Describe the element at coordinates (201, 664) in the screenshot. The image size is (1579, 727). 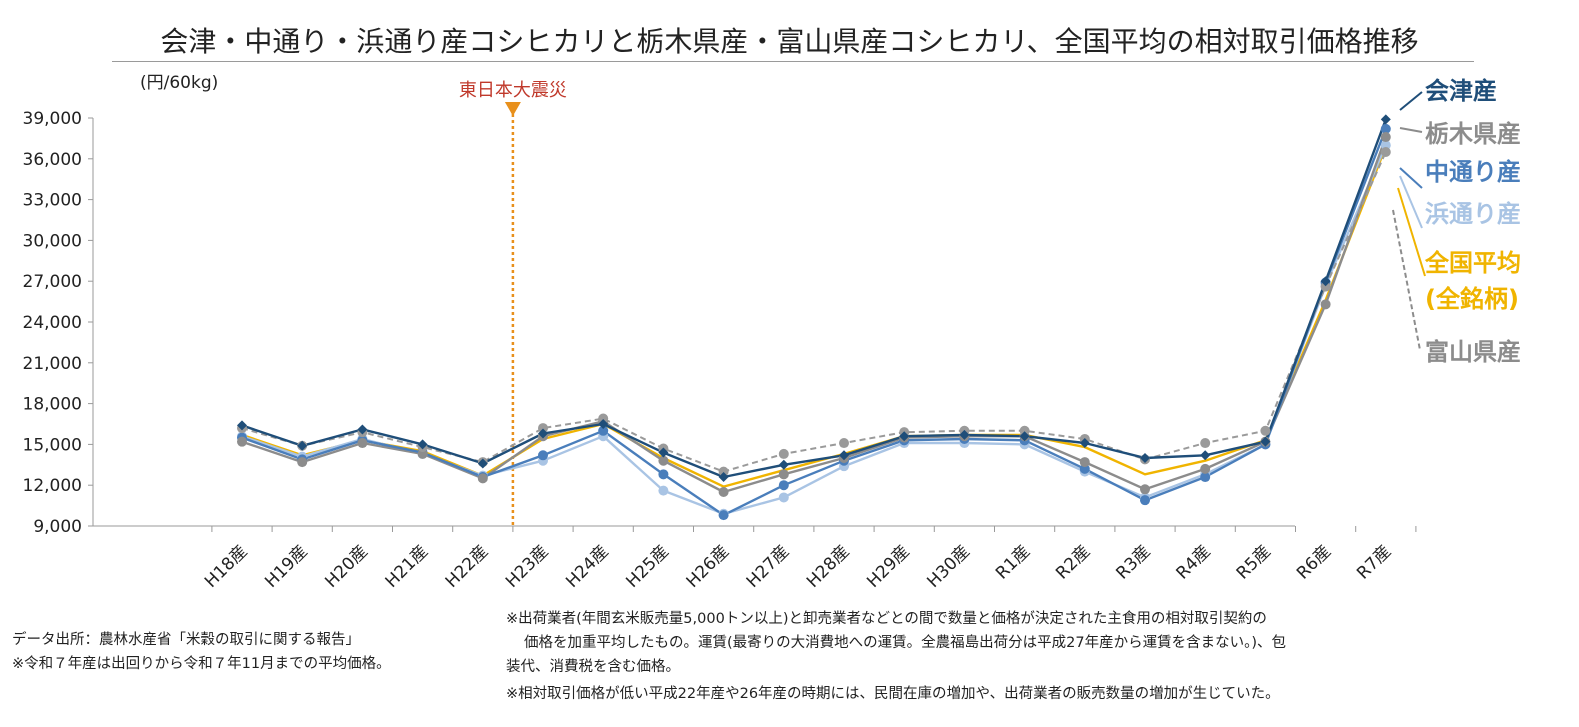
I see `r7-note: ※令和７年産は出回りから令和７年11月までの平均価格。` at that location.